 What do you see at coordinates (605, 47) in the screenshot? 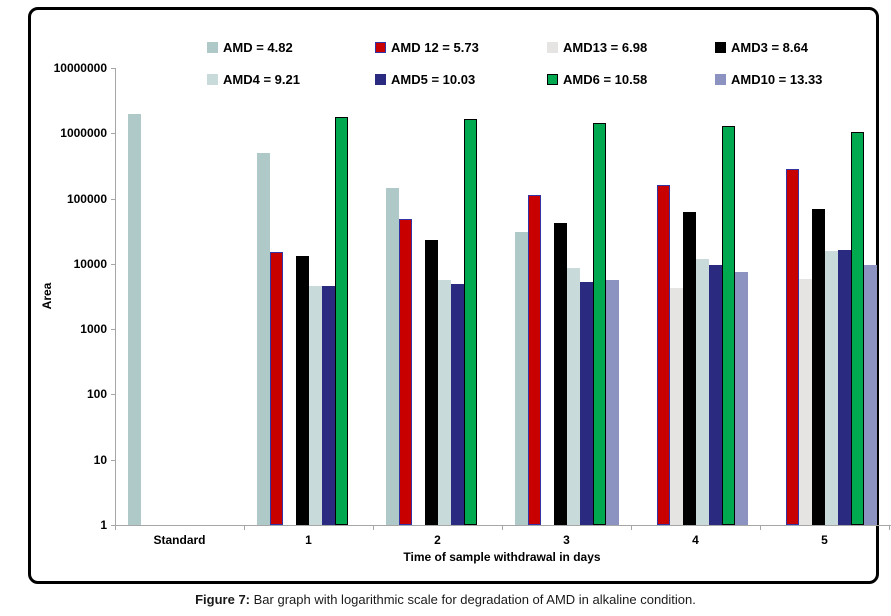
I see `legend-label: AMD13 = 6.98` at bounding box center [605, 47].